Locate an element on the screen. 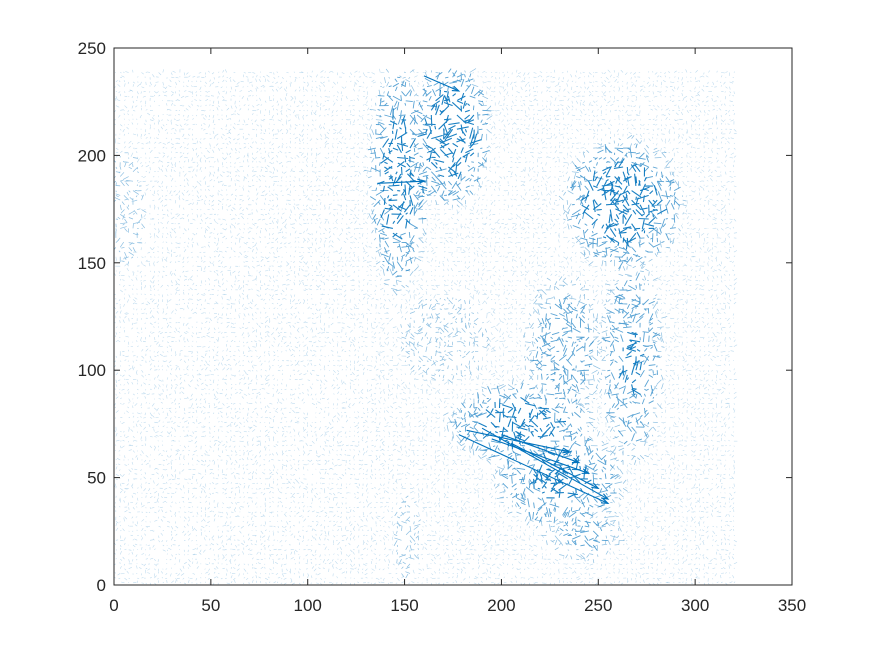 The image size is (875, 656). x-tick-label: 150 is located at coordinates (404, 605).